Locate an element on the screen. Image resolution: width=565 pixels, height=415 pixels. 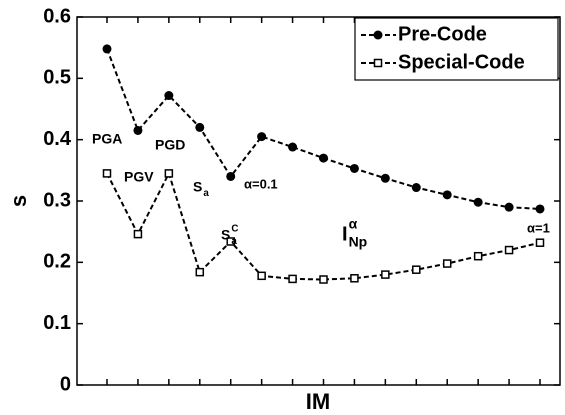
legend-label: Pre-Code is located at coordinates (442, 34).